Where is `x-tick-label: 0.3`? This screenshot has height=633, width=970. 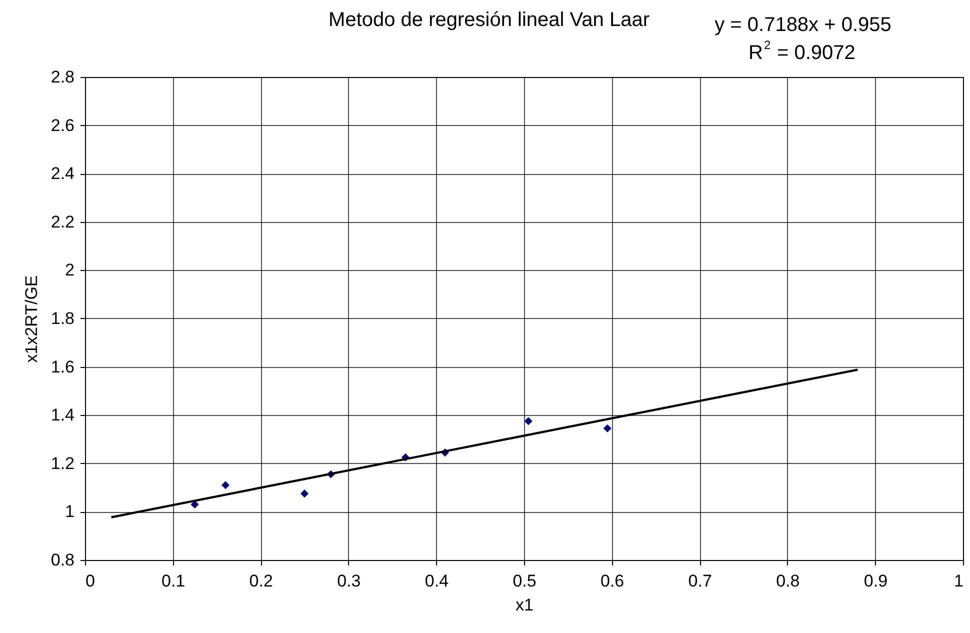
x-tick-label: 0.3 is located at coordinates (349, 581).